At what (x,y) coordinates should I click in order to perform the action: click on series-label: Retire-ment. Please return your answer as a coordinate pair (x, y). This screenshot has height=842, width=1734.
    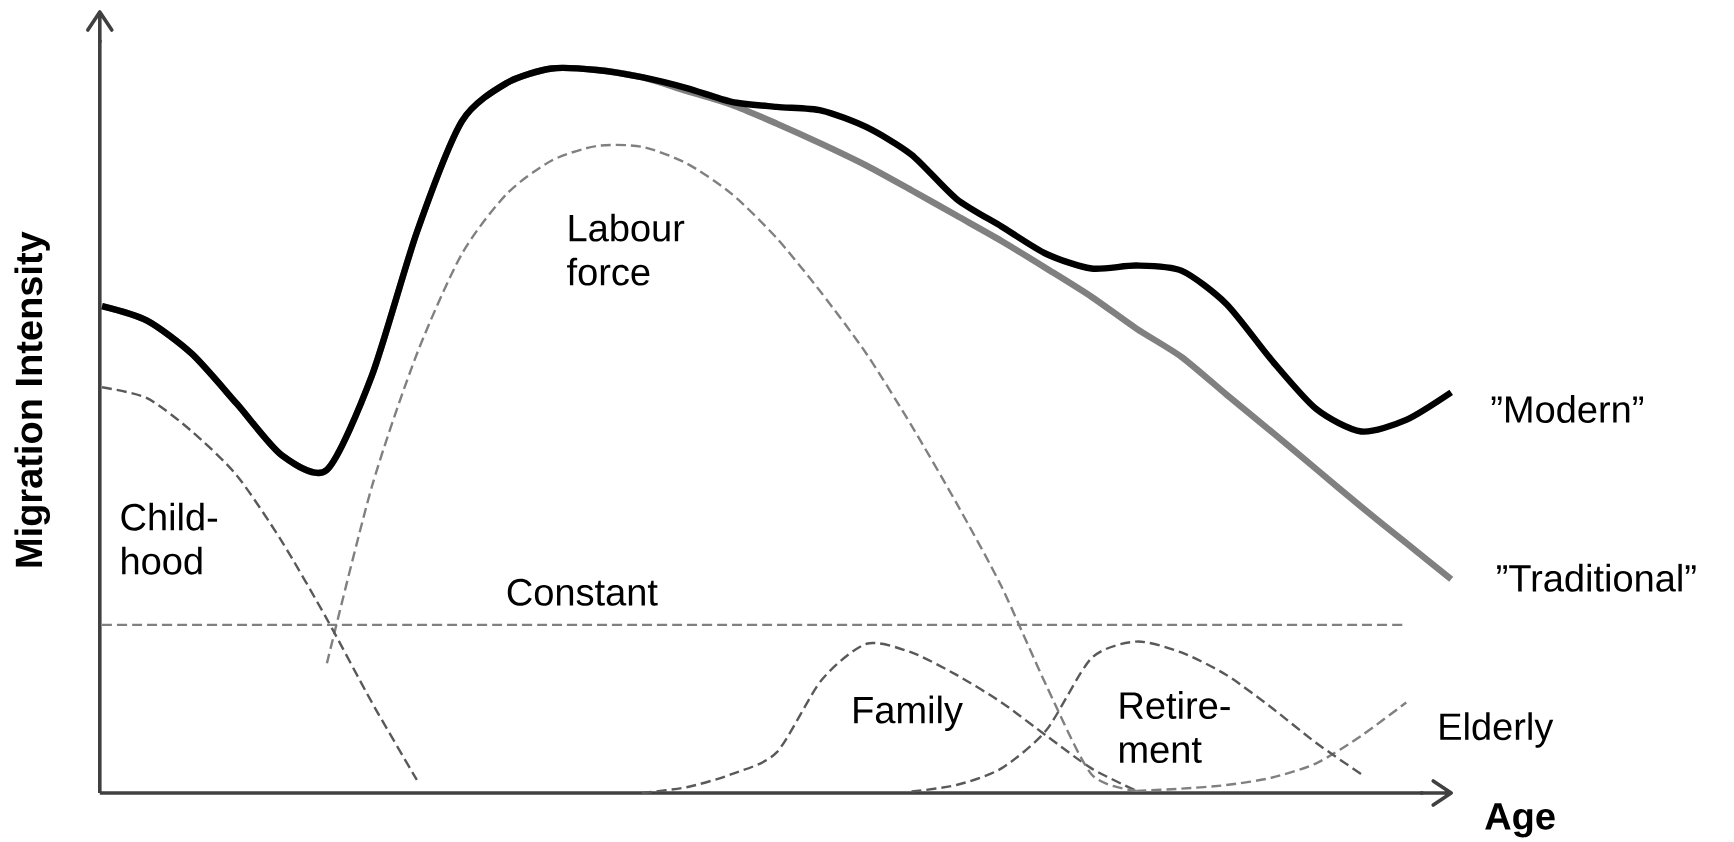
    Looking at the image, I should click on (1174, 727).